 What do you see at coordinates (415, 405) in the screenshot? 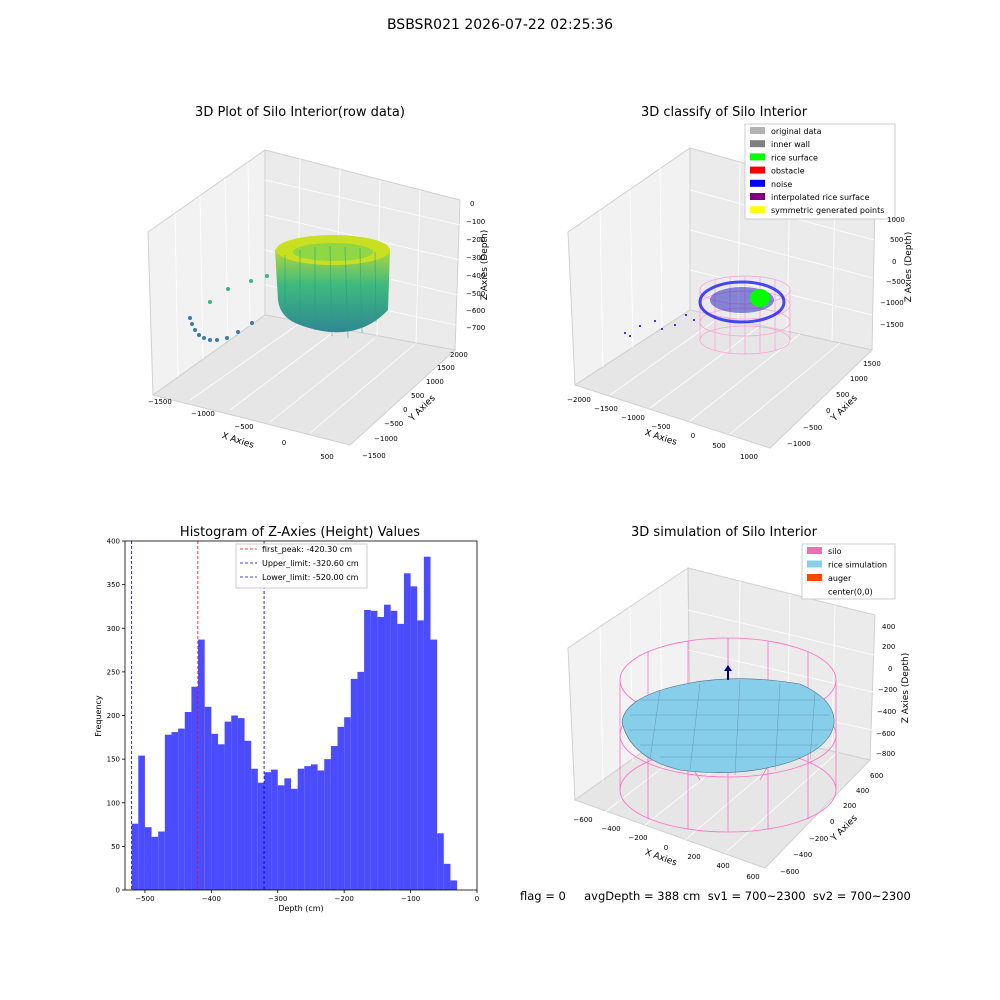
I see `raw-y-ticks: −1500 −1000 −500 0 500 1000 1500 2000` at bounding box center [415, 405].